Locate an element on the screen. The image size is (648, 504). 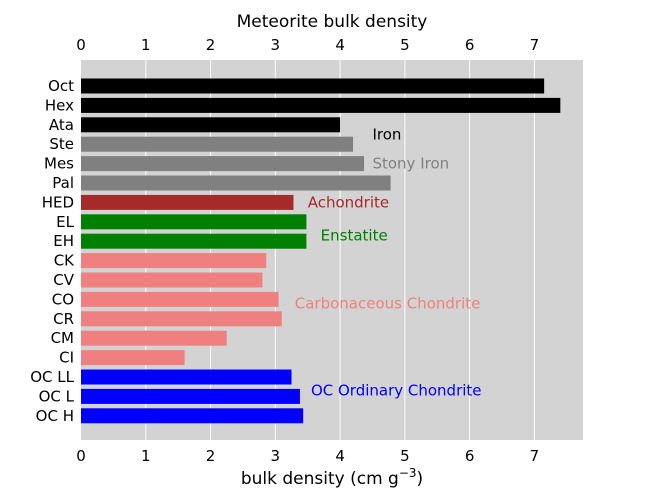
bar-cr is located at coordinates (181, 319).